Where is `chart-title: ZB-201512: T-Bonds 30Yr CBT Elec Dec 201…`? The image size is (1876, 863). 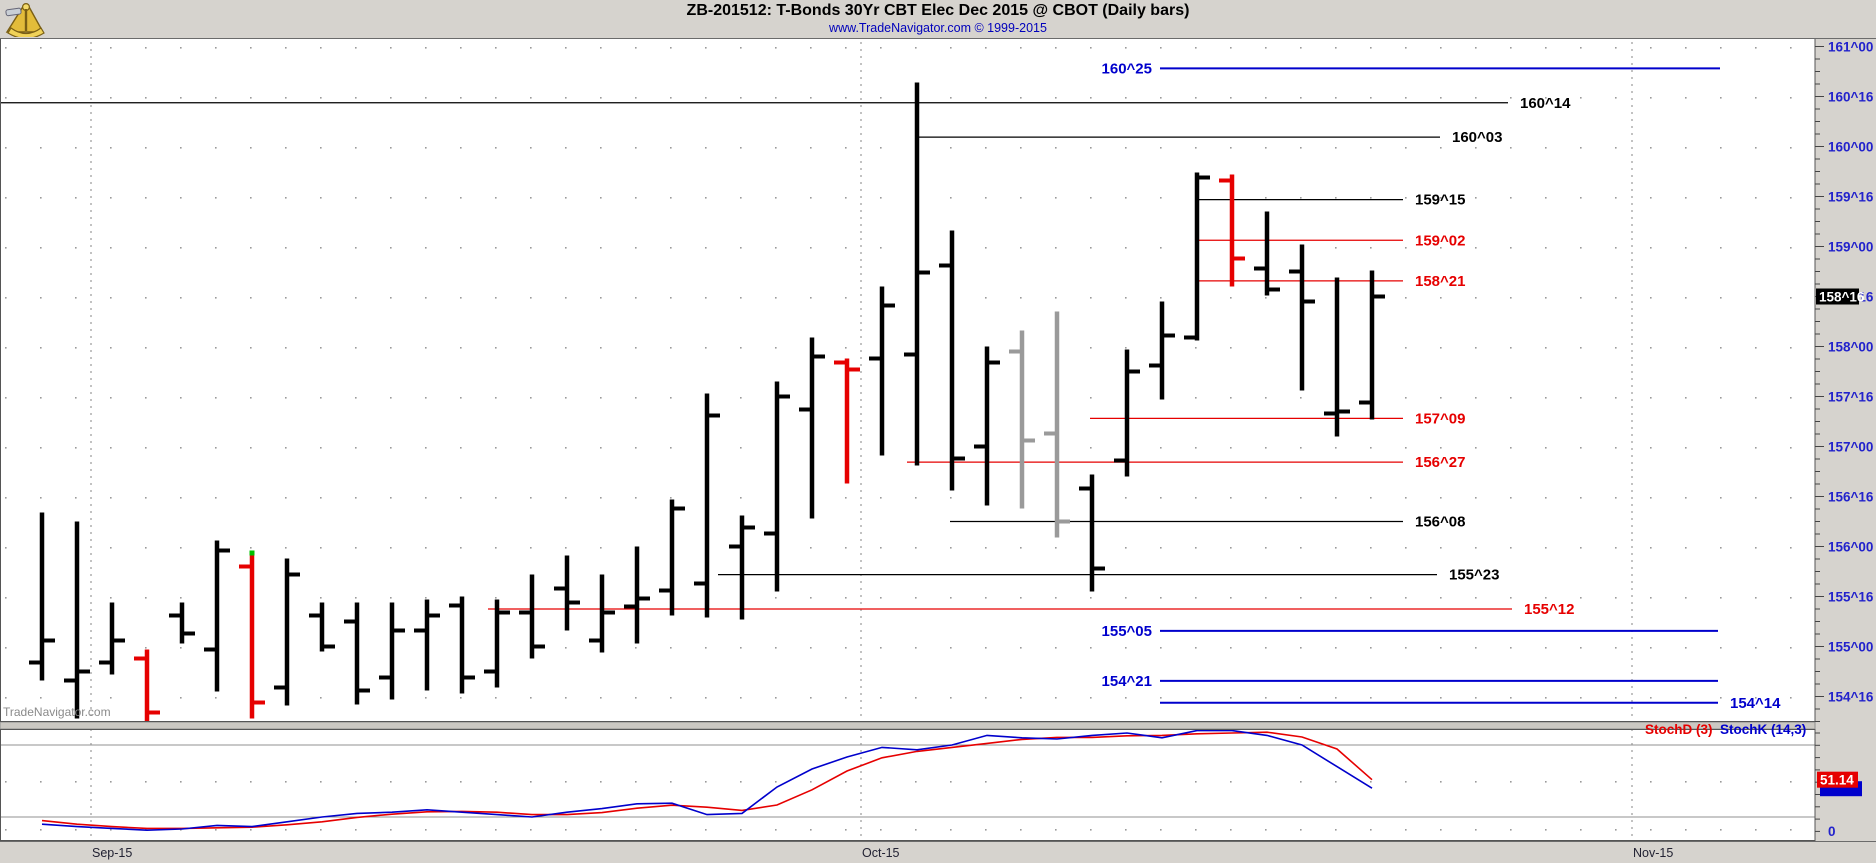
chart-title: ZB-201512: T-Bonds 30Yr CBT Elec Dec 201… is located at coordinates (938, 10).